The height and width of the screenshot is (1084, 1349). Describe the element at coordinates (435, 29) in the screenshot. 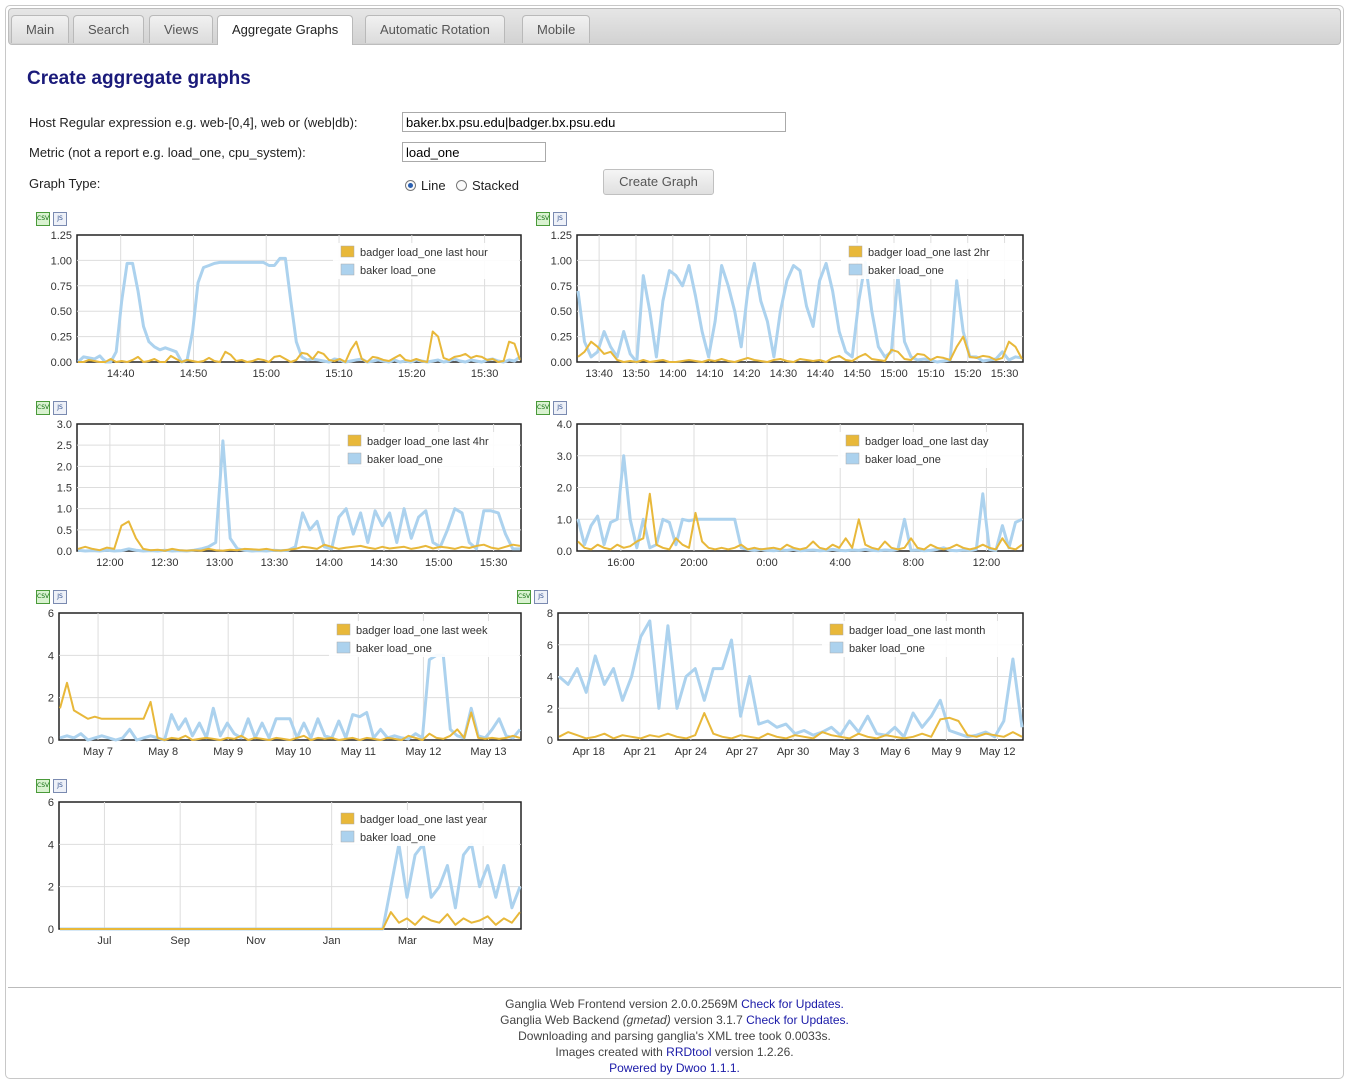

I see `tab-automatic-rotation: Automatic Rotation` at that location.